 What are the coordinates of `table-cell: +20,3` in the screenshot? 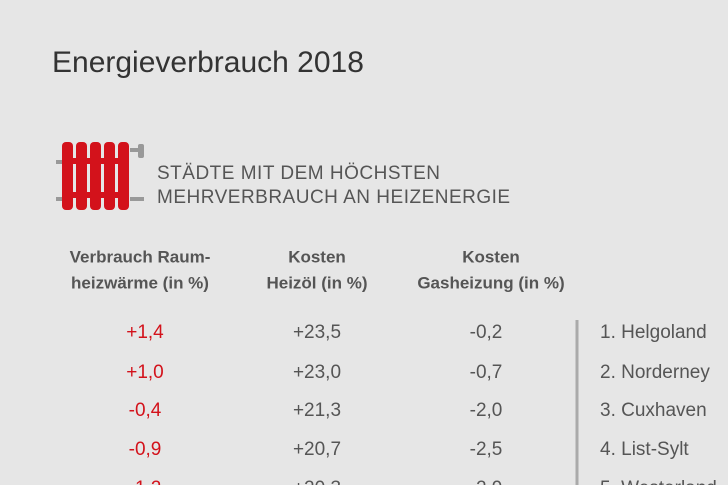 It's located at (317, 481).